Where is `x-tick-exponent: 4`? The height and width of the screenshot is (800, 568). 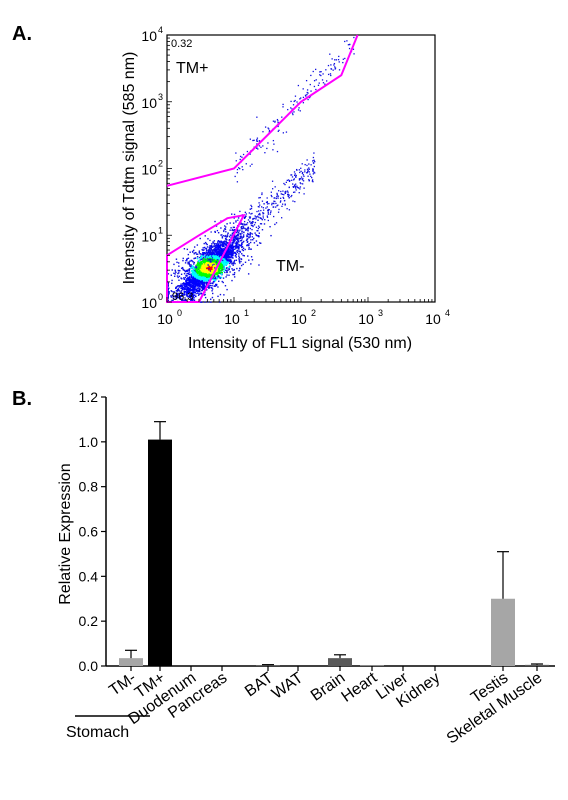
x-tick-exponent: 4 is located at coordinates (447, 313).